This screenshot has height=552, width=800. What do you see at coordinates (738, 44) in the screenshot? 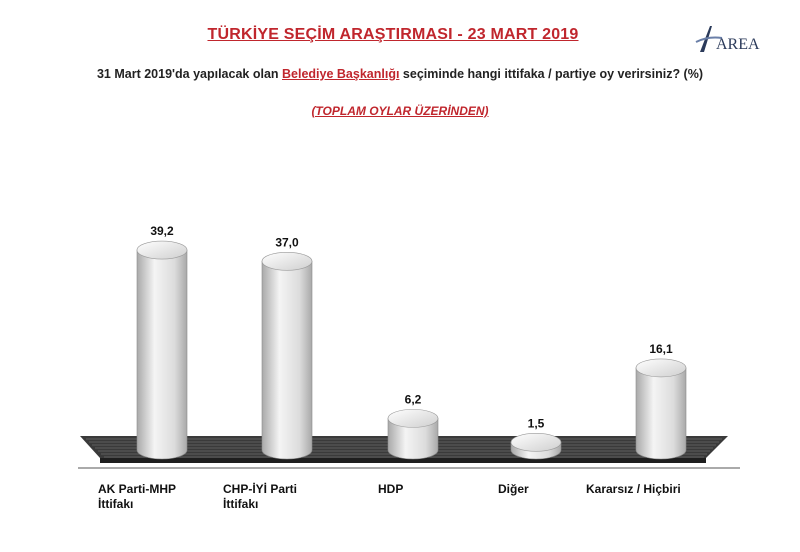
I see `logo-text: AREA` at bounding box center [738, 44].